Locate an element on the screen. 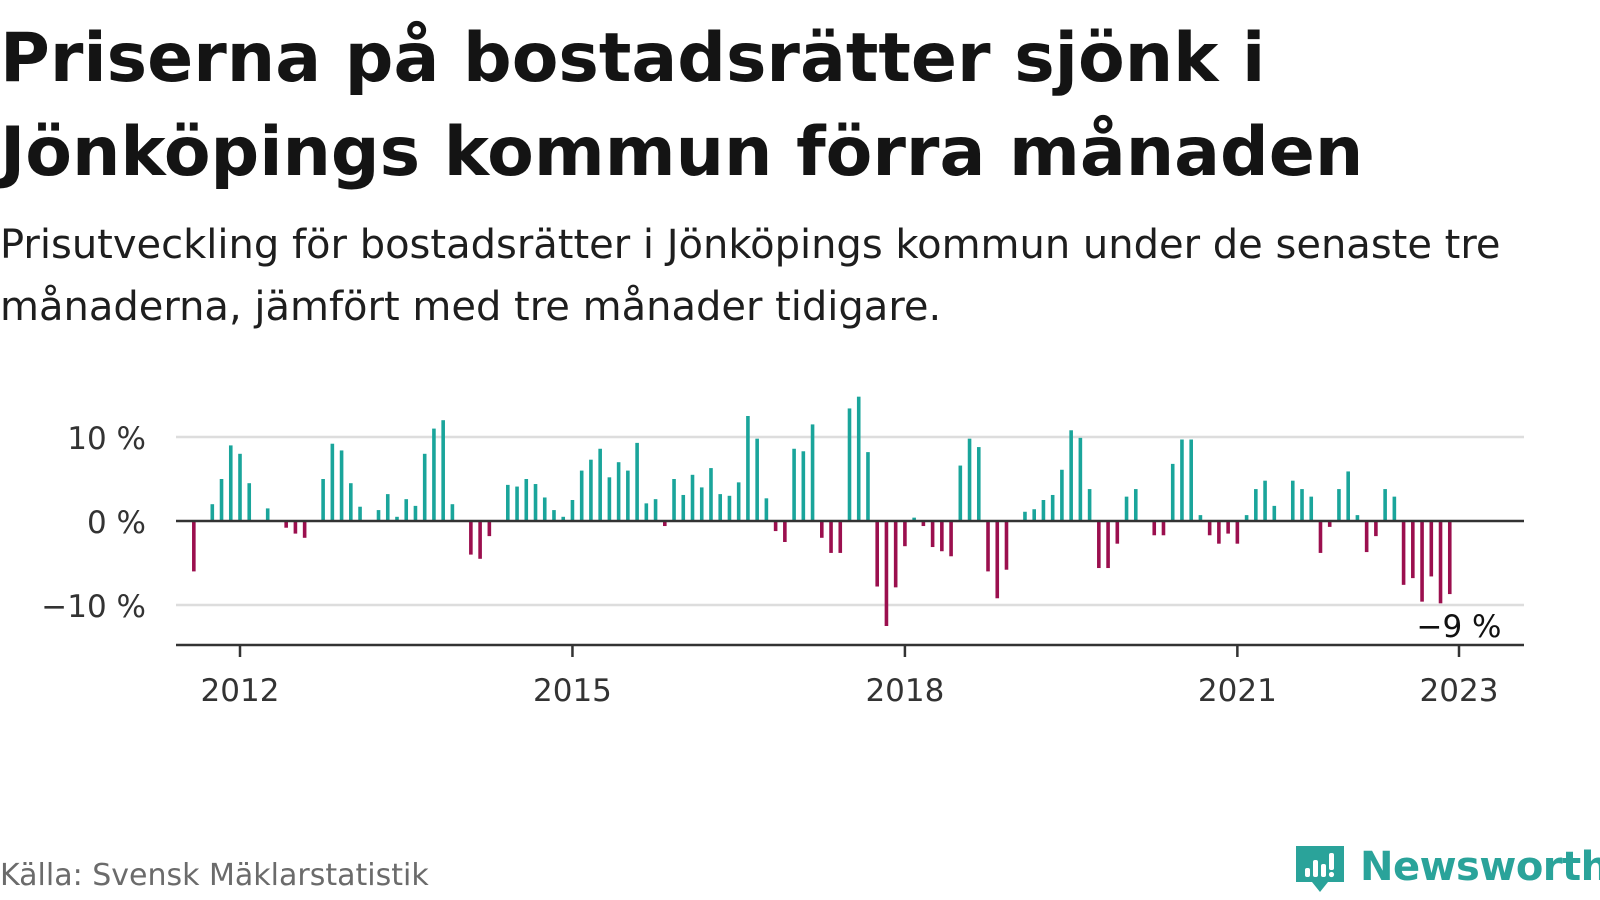 The image size is (1600, 900). x-tick-label: 2015 is located at coordinates (572, 691).